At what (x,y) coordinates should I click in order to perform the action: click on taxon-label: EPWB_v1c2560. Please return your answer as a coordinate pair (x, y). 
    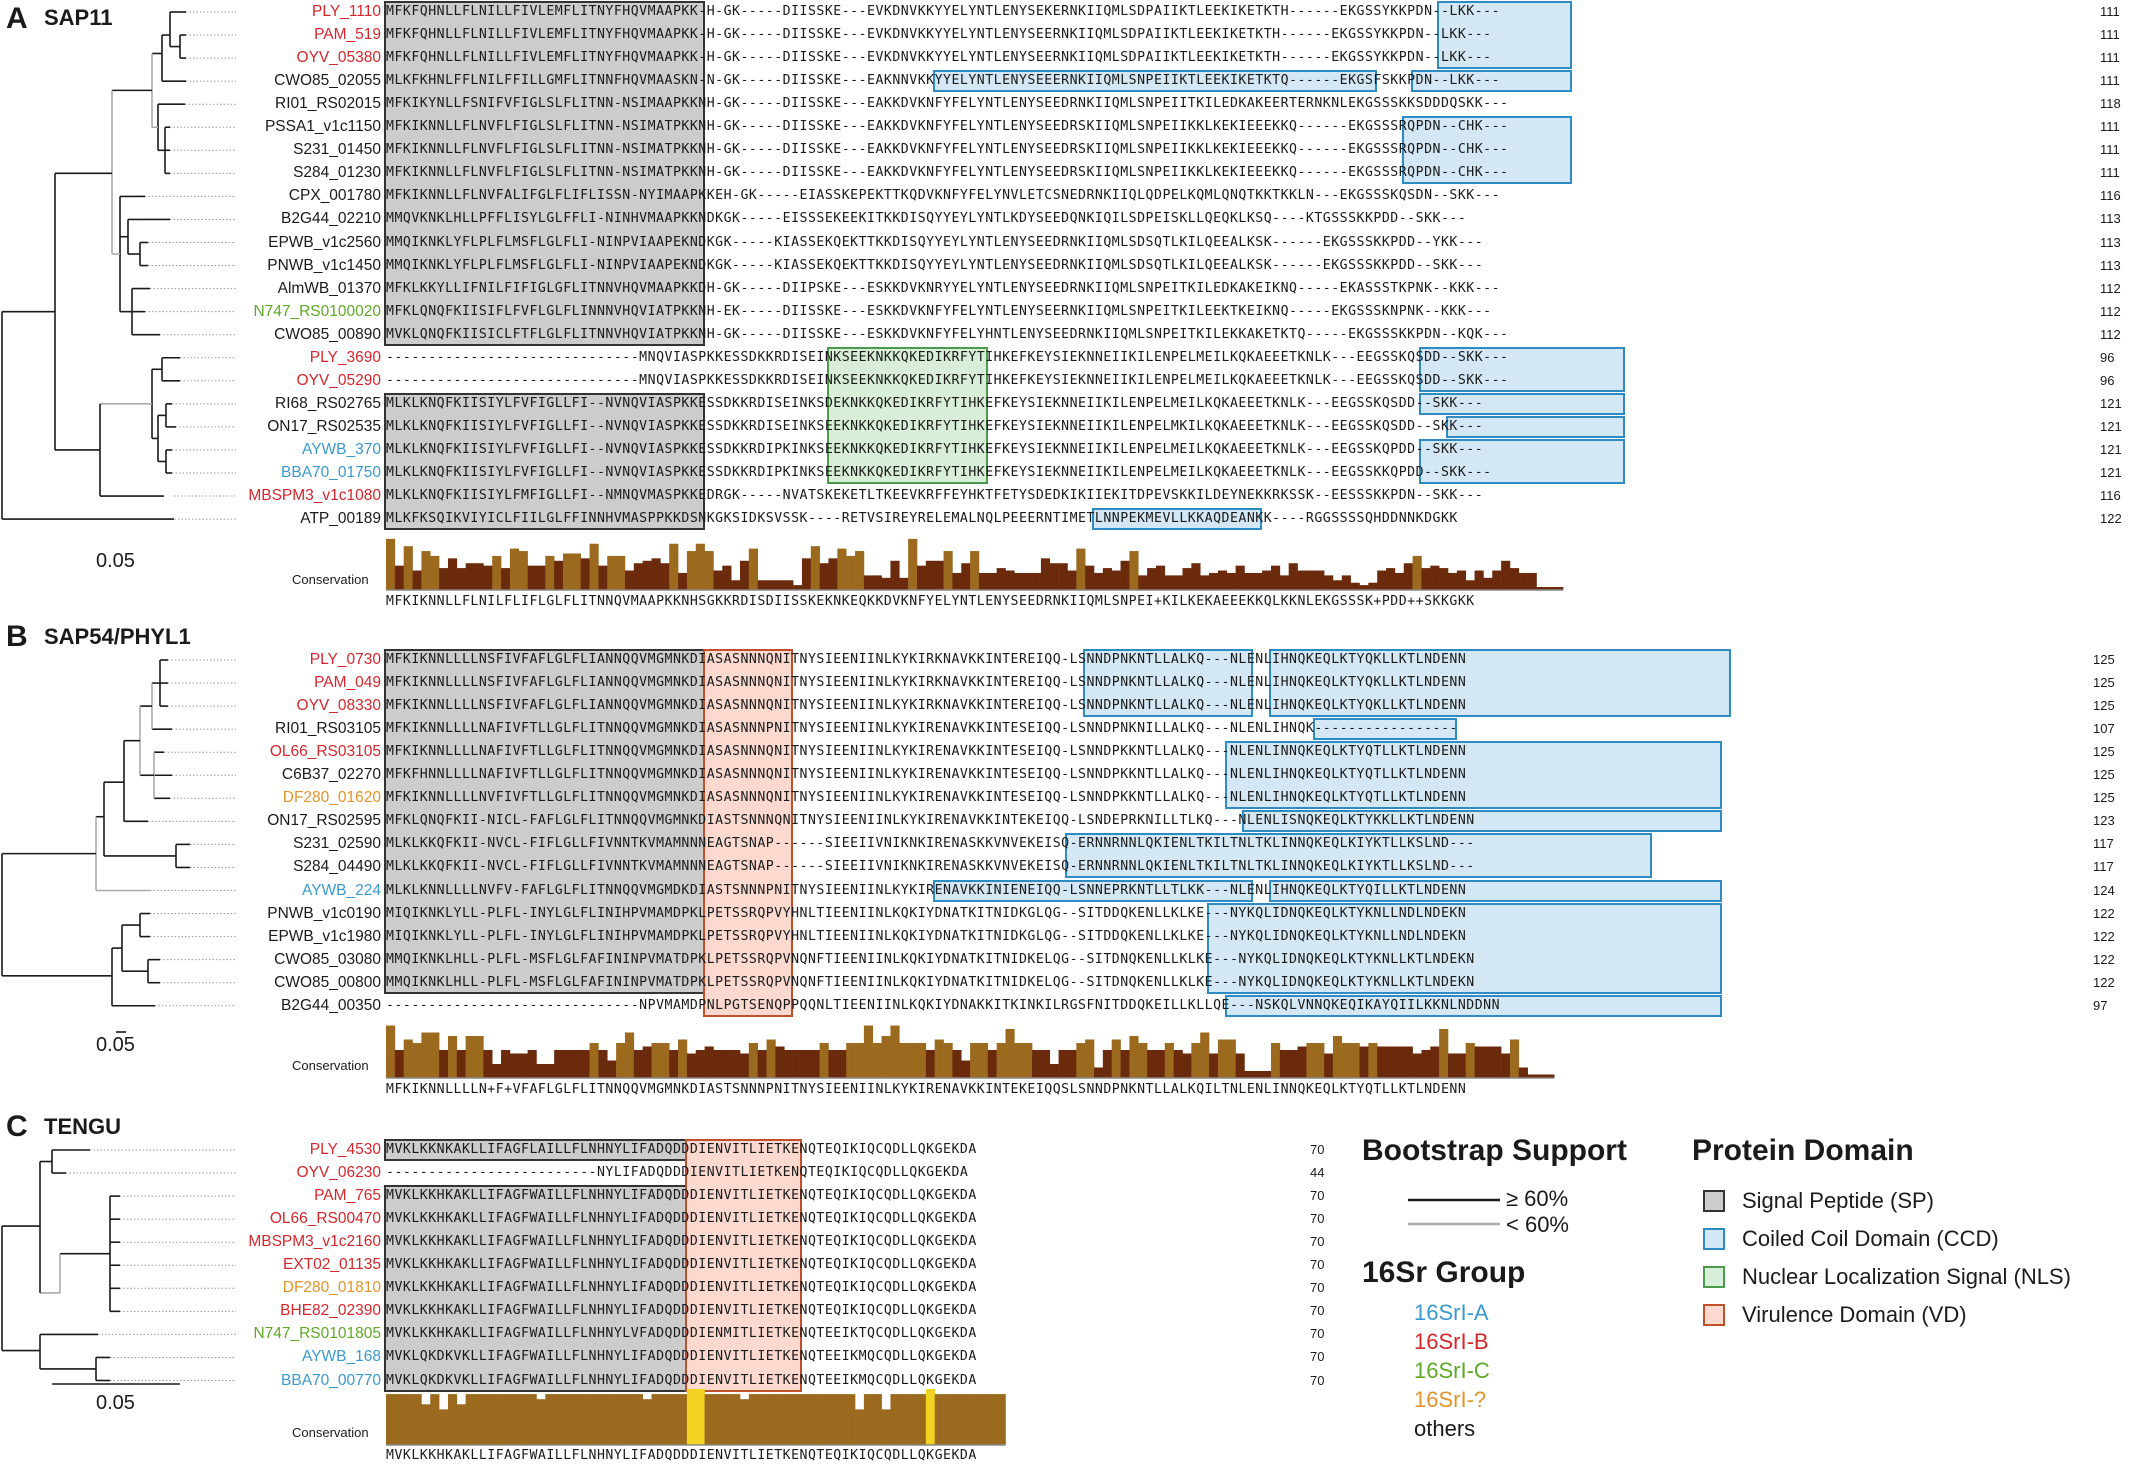
    Looking at the image, I should click on (324, 242).